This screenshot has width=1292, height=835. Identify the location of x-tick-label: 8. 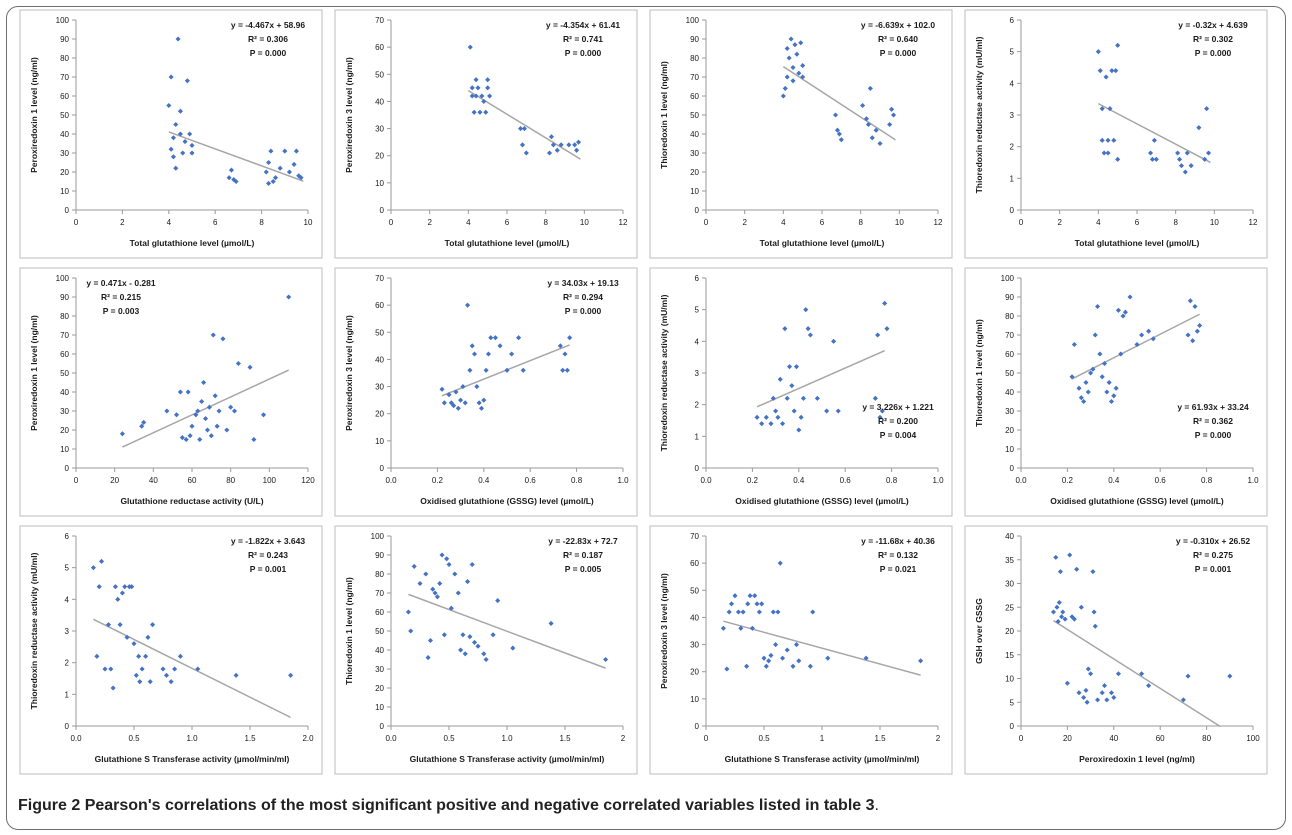
(261, 222).